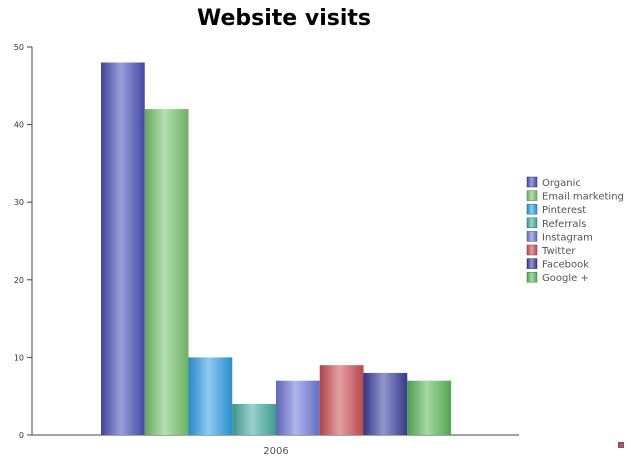  Describe the element at coordinates (19, 357) in the screenshot. I see `y-tick-label: 10` at that location.